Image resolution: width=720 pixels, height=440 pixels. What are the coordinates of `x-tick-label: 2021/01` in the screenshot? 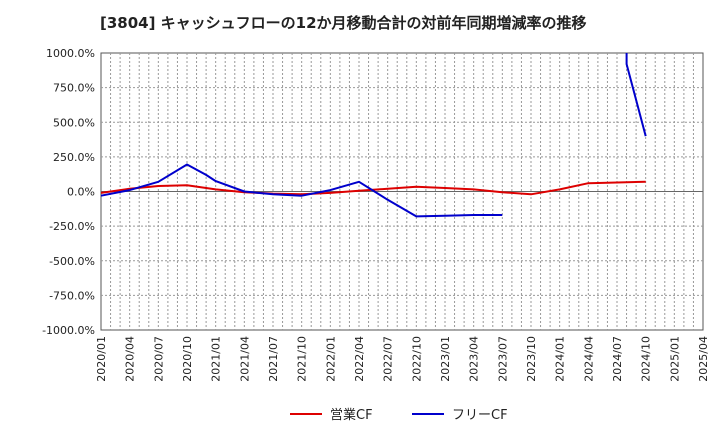 It's located at (216, 359).